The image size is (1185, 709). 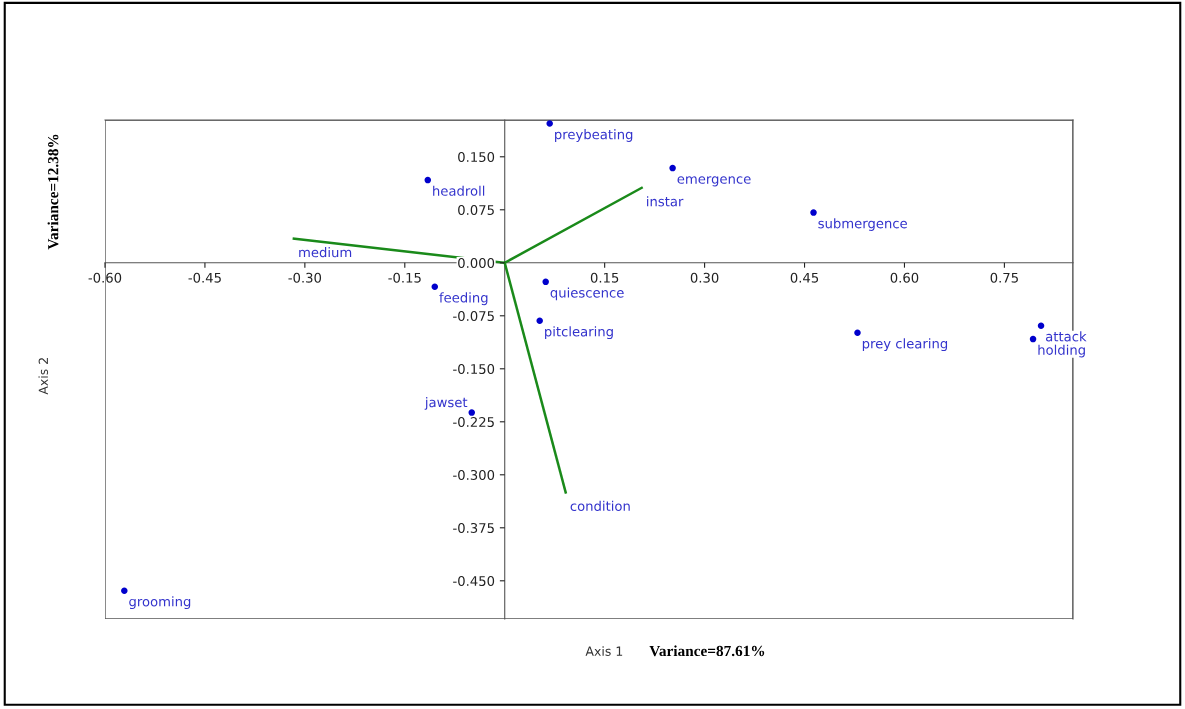 What do you see at coordinates (43, 376) in the screenshot?
I see `y-axis-title: Axis 2` at bounding box center [43, 376].